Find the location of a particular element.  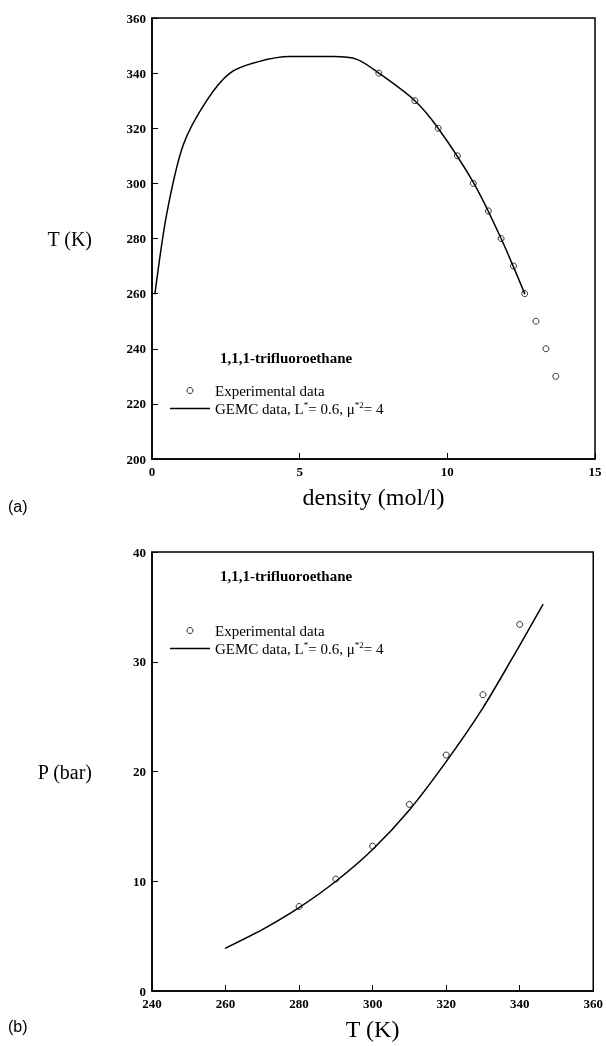

x-tick-label: 360 is located at coordinates (593, 1003).